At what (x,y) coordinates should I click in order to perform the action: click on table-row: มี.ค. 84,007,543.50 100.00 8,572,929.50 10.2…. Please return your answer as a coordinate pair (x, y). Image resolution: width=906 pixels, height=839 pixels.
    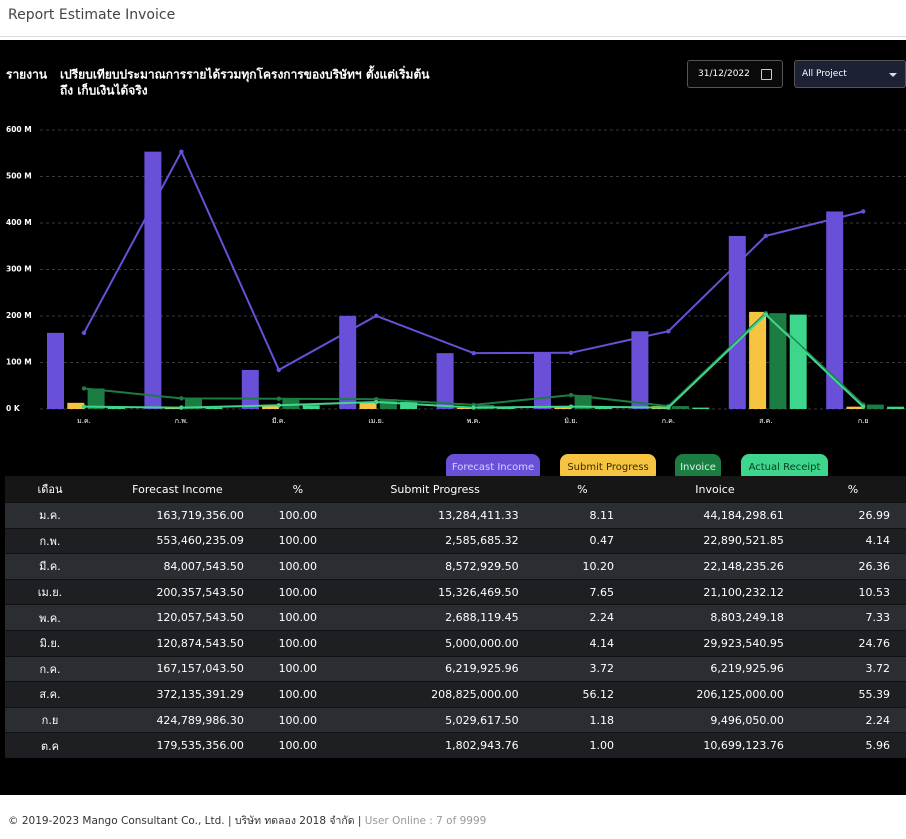
    Looking at the image, I should click on (455, 566).